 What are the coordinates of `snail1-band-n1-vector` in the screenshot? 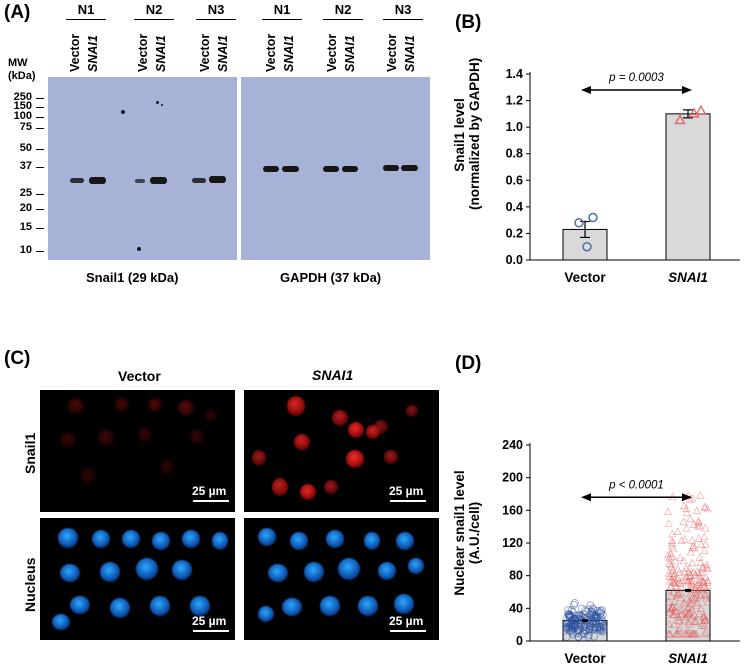 It's located at (77, 180).